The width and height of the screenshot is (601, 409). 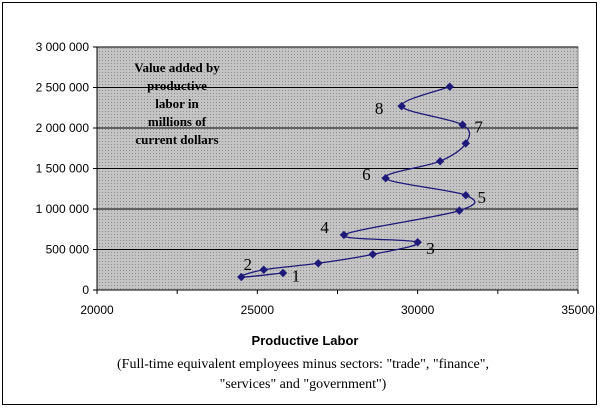 I want to click on x-tick-label: 20000, so click(x=97, y=310).